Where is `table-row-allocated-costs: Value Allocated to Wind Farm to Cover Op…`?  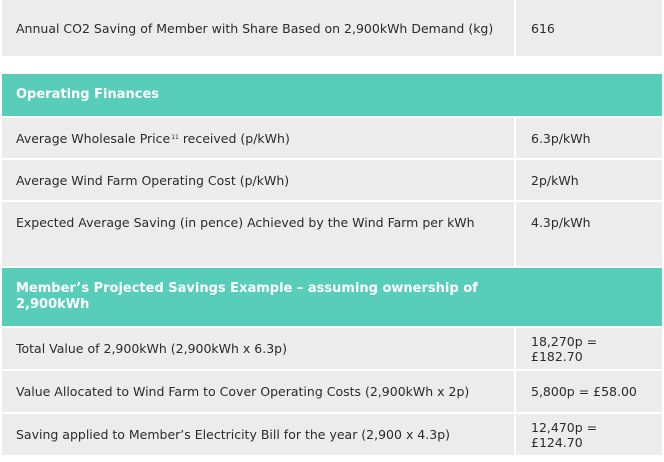 table-row-allocated-costs: Value Allocated to Wind Farm to Cover Op… is located at coordinates (332, 391).